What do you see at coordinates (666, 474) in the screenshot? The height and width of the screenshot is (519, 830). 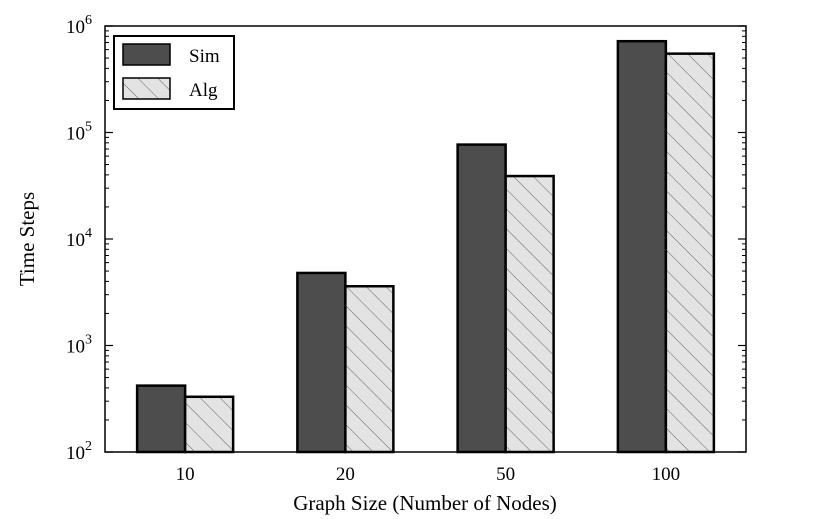 I see `x-tick-label: 100` at bounding box center [666, 474].